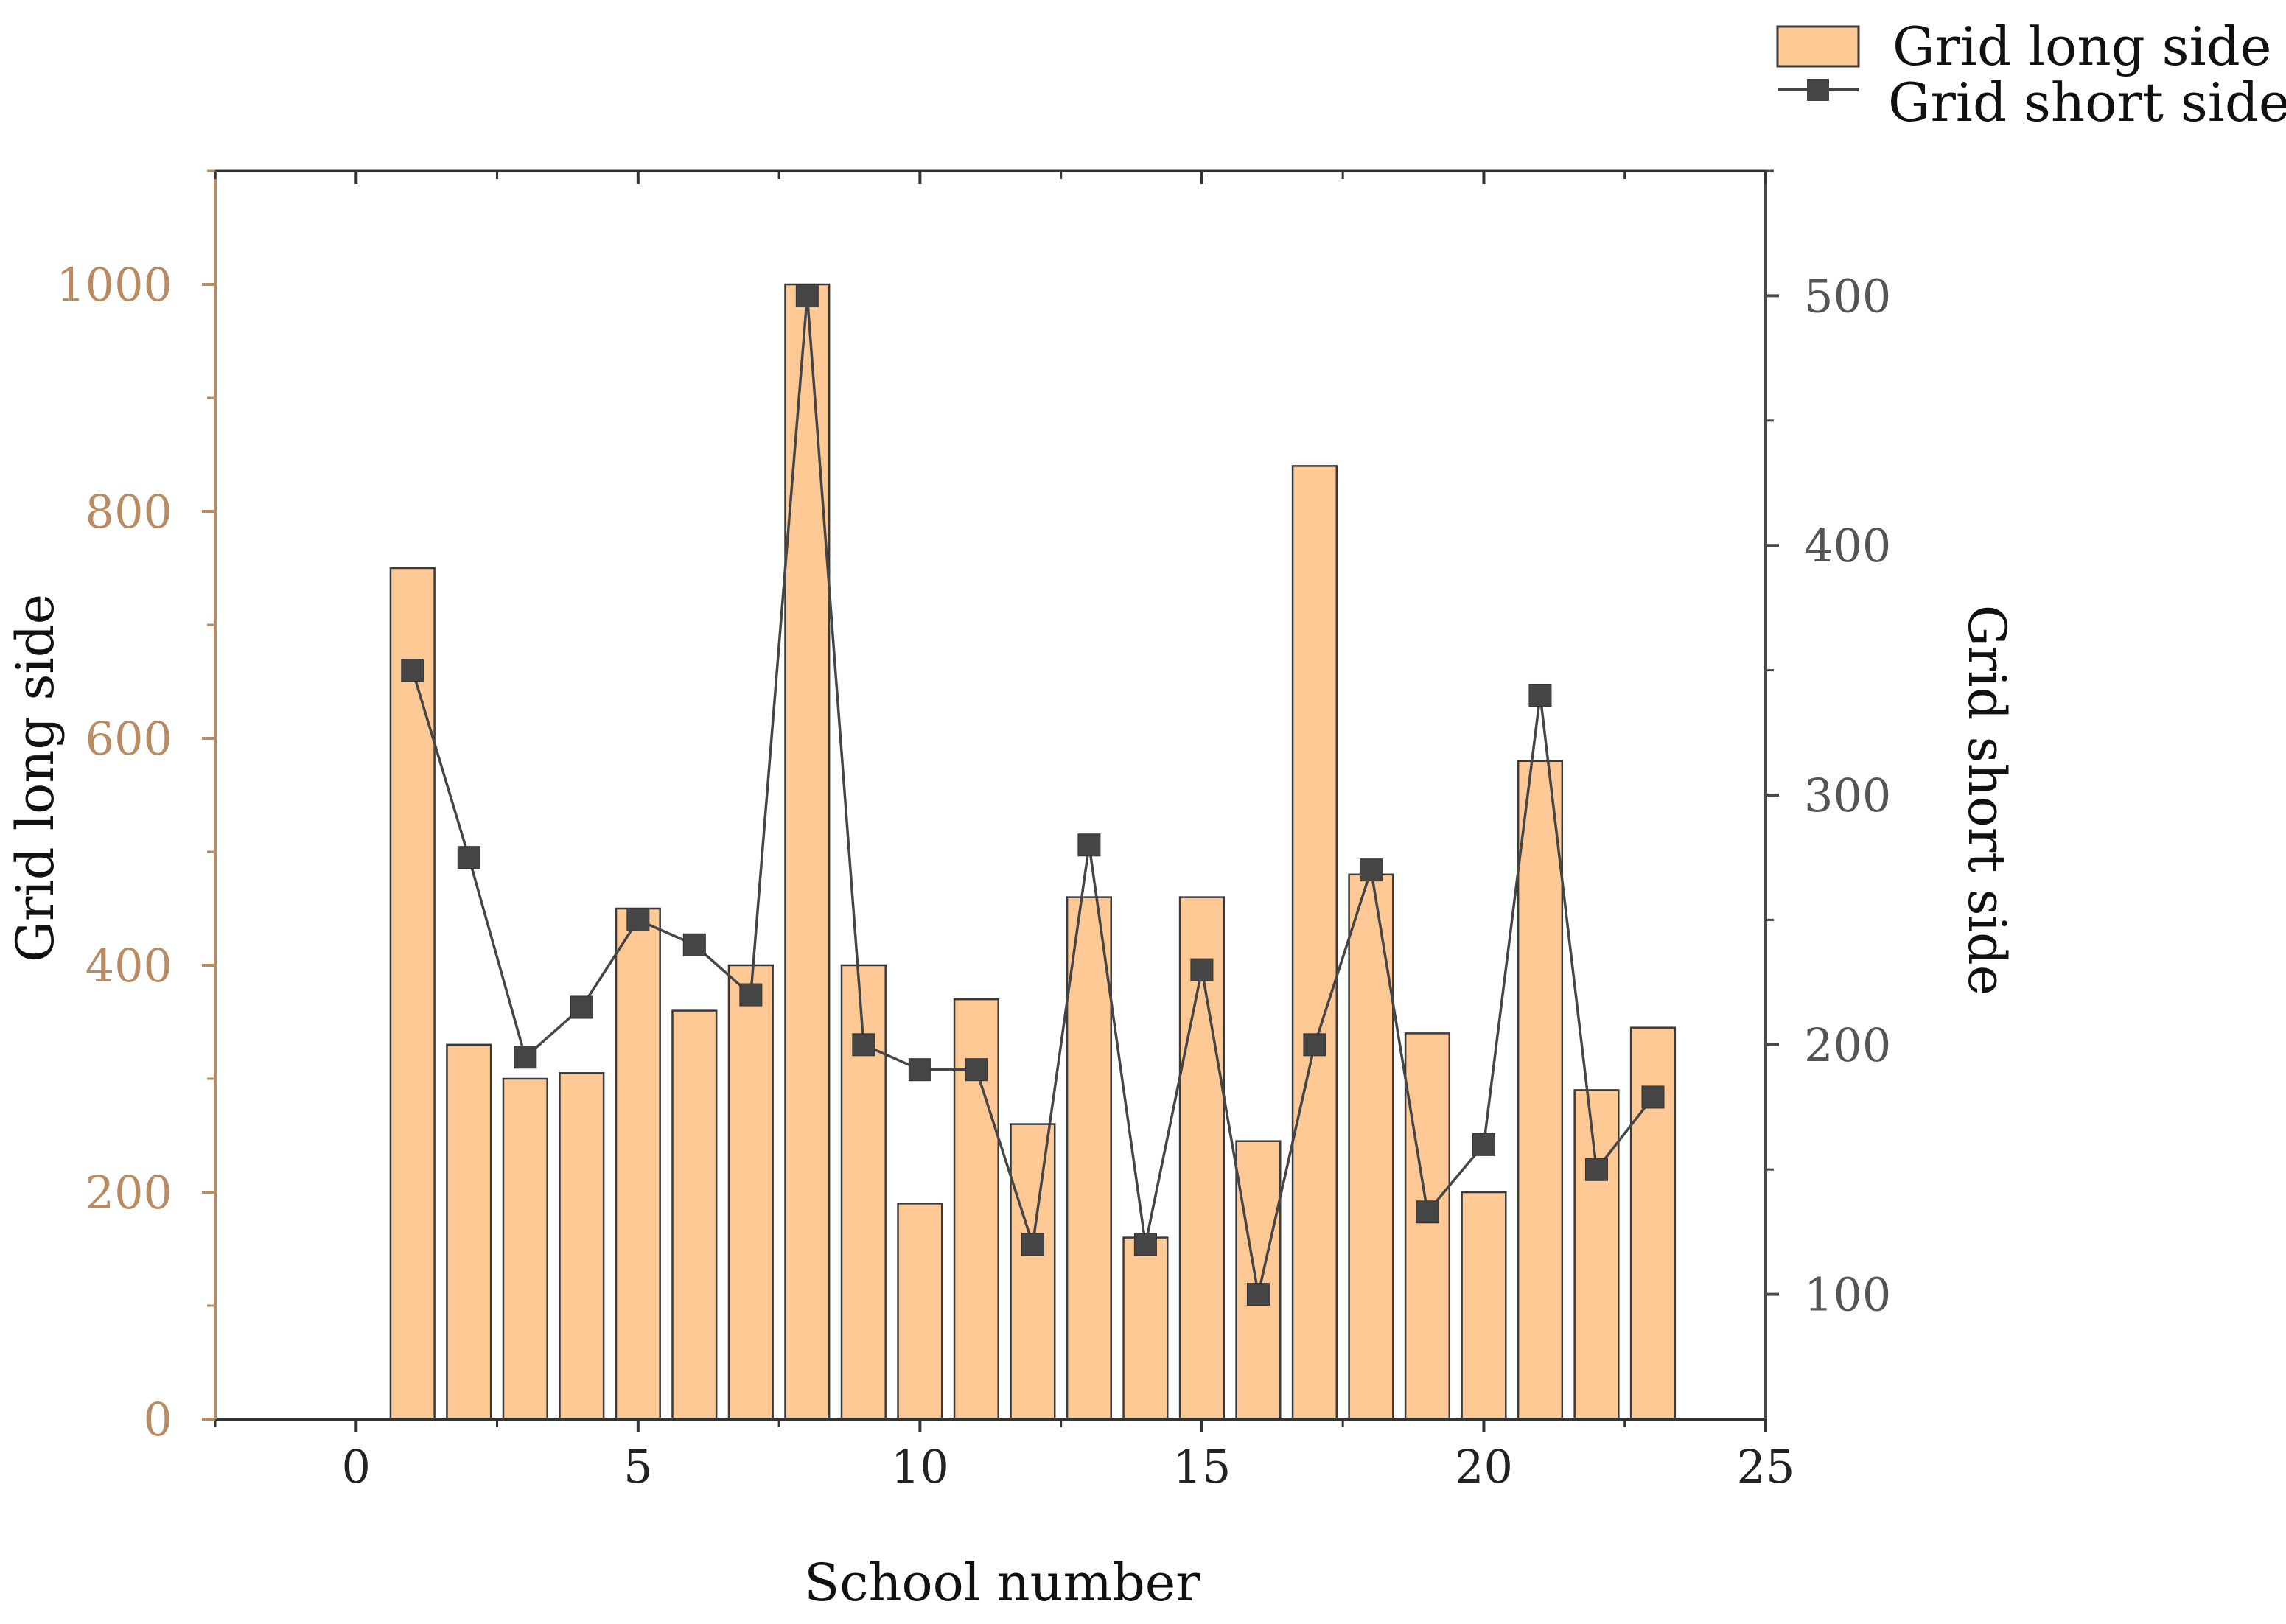 The image size is (2286, 1624). I want to click on x-tick-label: 5, so click(638, 1467).